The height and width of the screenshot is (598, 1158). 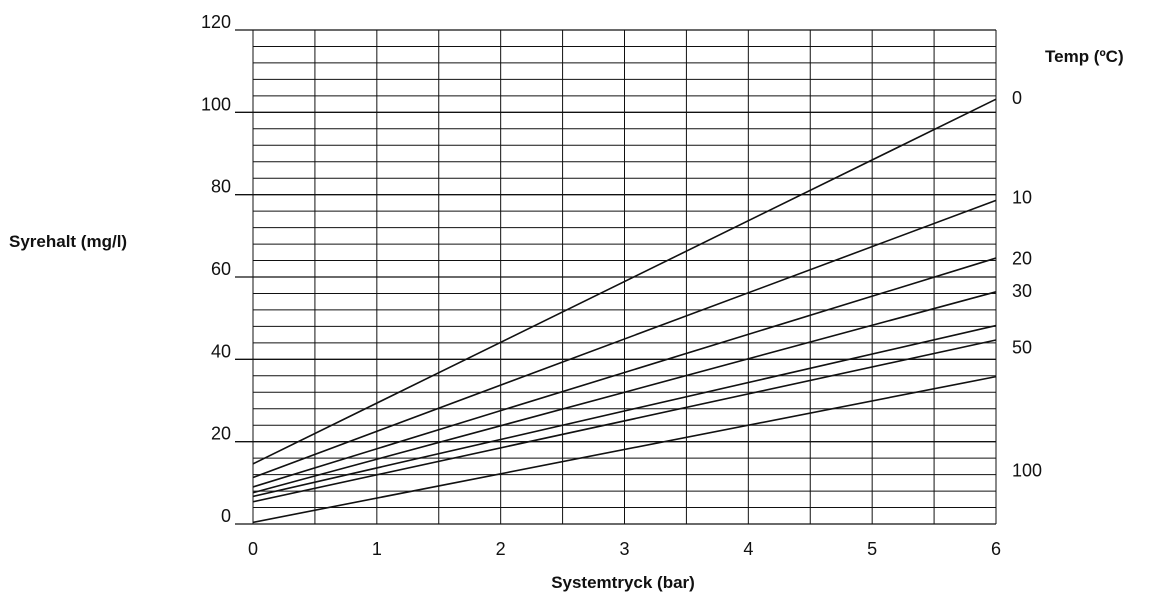 I want to click on x-tick-label: 3, so click(x=624, y=549).